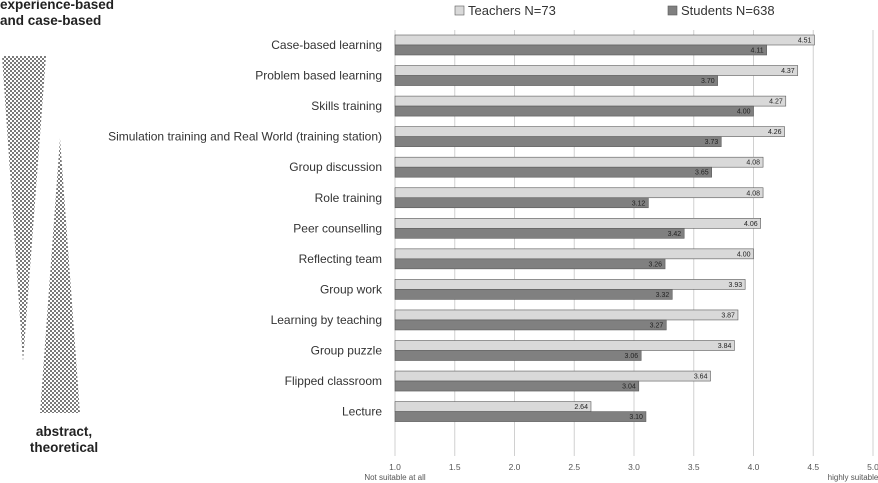 The image size is (878, 483). I want to click on side-label-top-line: experience-based, so click(57, 6).